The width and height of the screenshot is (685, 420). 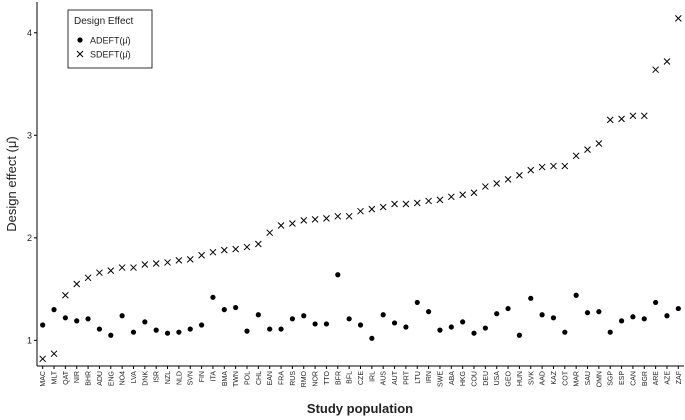 I want to click on x-tick-label: LTU, so click(x=418, y=377).